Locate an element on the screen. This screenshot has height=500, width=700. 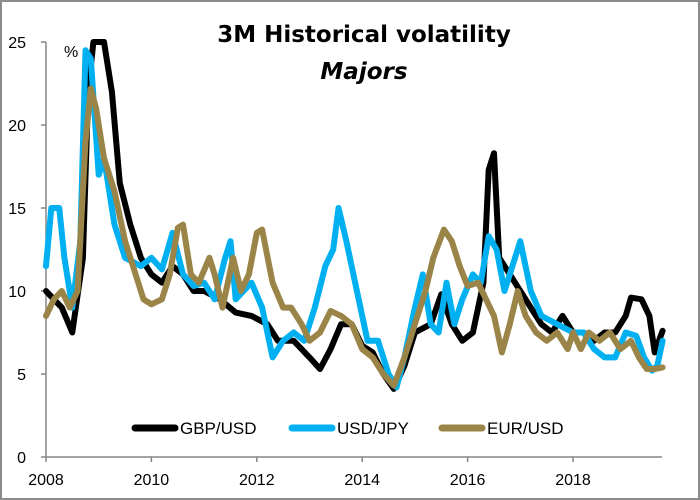
y-tick-label: 25 is located at coordinates (17, 43).